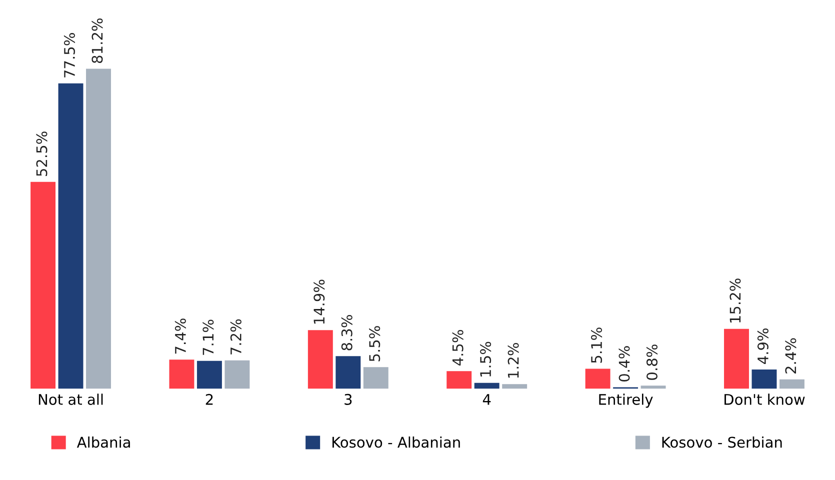  What do you see at coordinates (180, 336) in the screenshot?
I see `data-label: 7.4%` at bounding box center [180, 336].